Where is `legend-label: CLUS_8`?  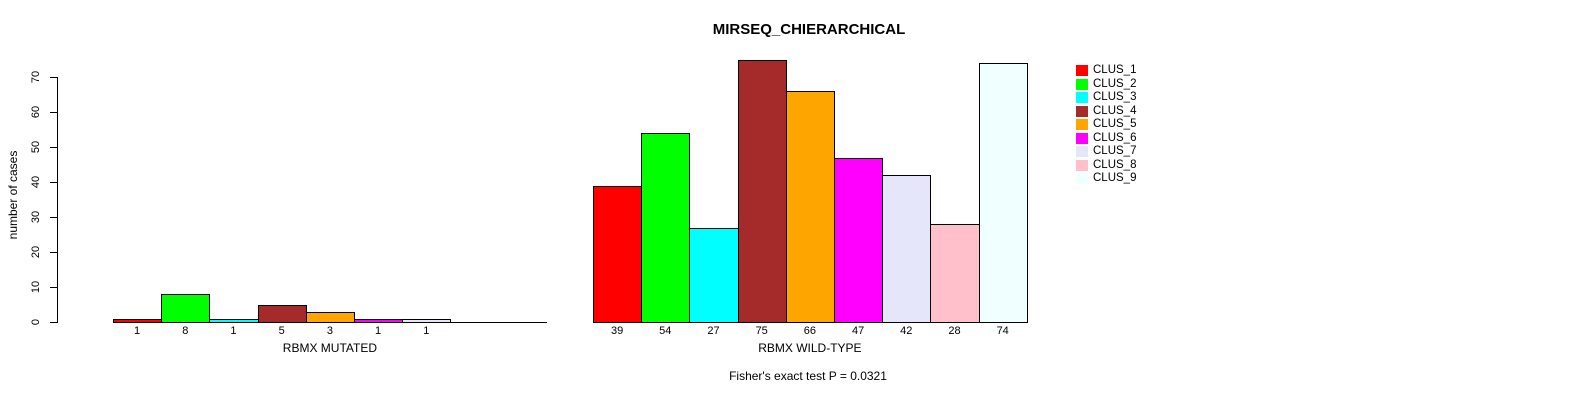
legend-label: CLUS_8 is located at coordinates (1115, 164).